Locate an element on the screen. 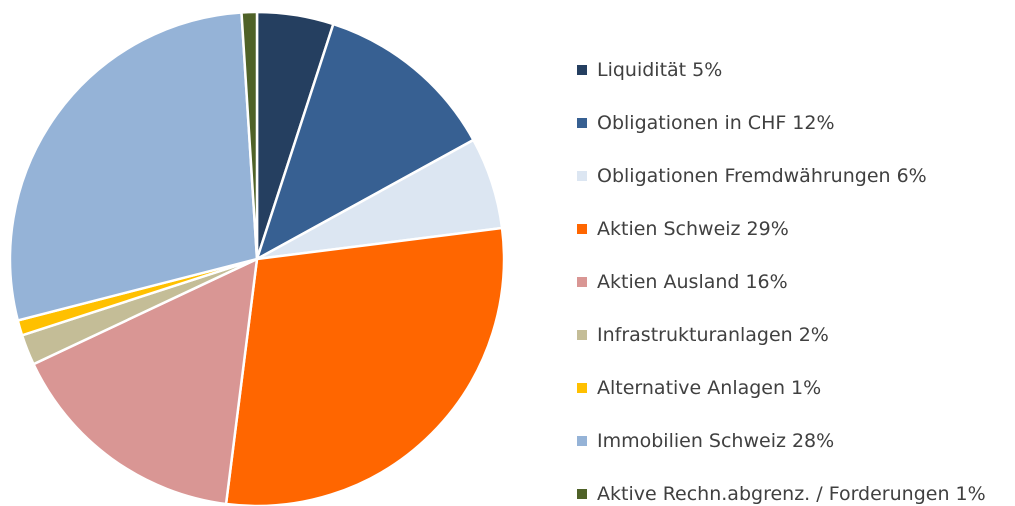  legend-value: 5% is located at coordinates (707, 70).